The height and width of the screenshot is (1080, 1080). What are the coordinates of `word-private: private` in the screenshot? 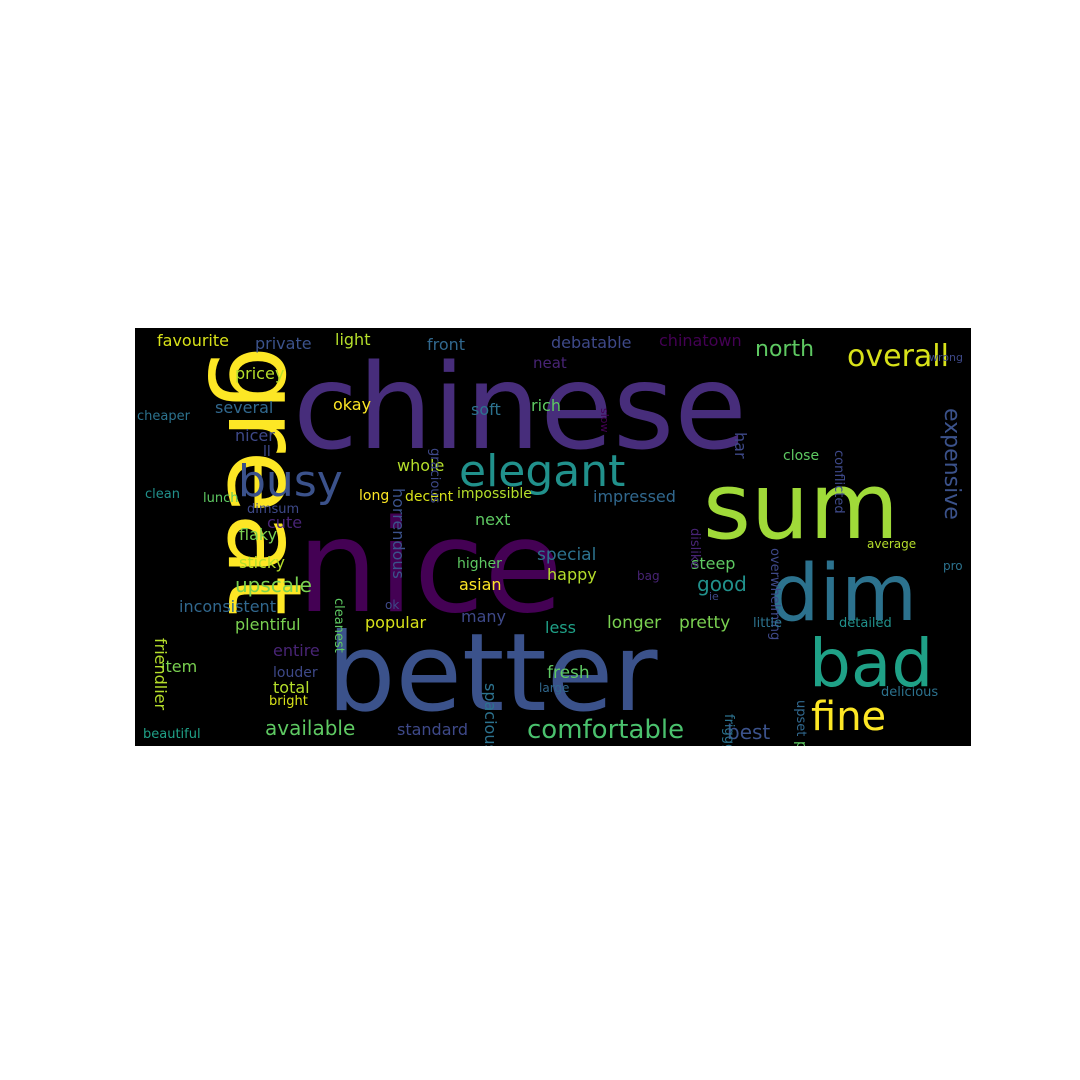 It's located at (283, 343).